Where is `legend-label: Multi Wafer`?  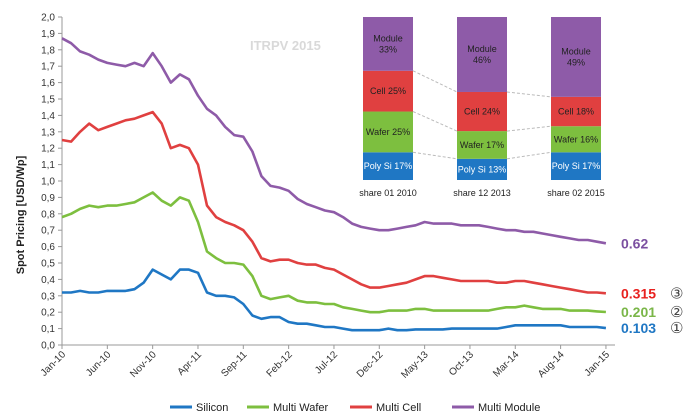
legend-label: Multi Wafer is located at coordinates (301, 408).